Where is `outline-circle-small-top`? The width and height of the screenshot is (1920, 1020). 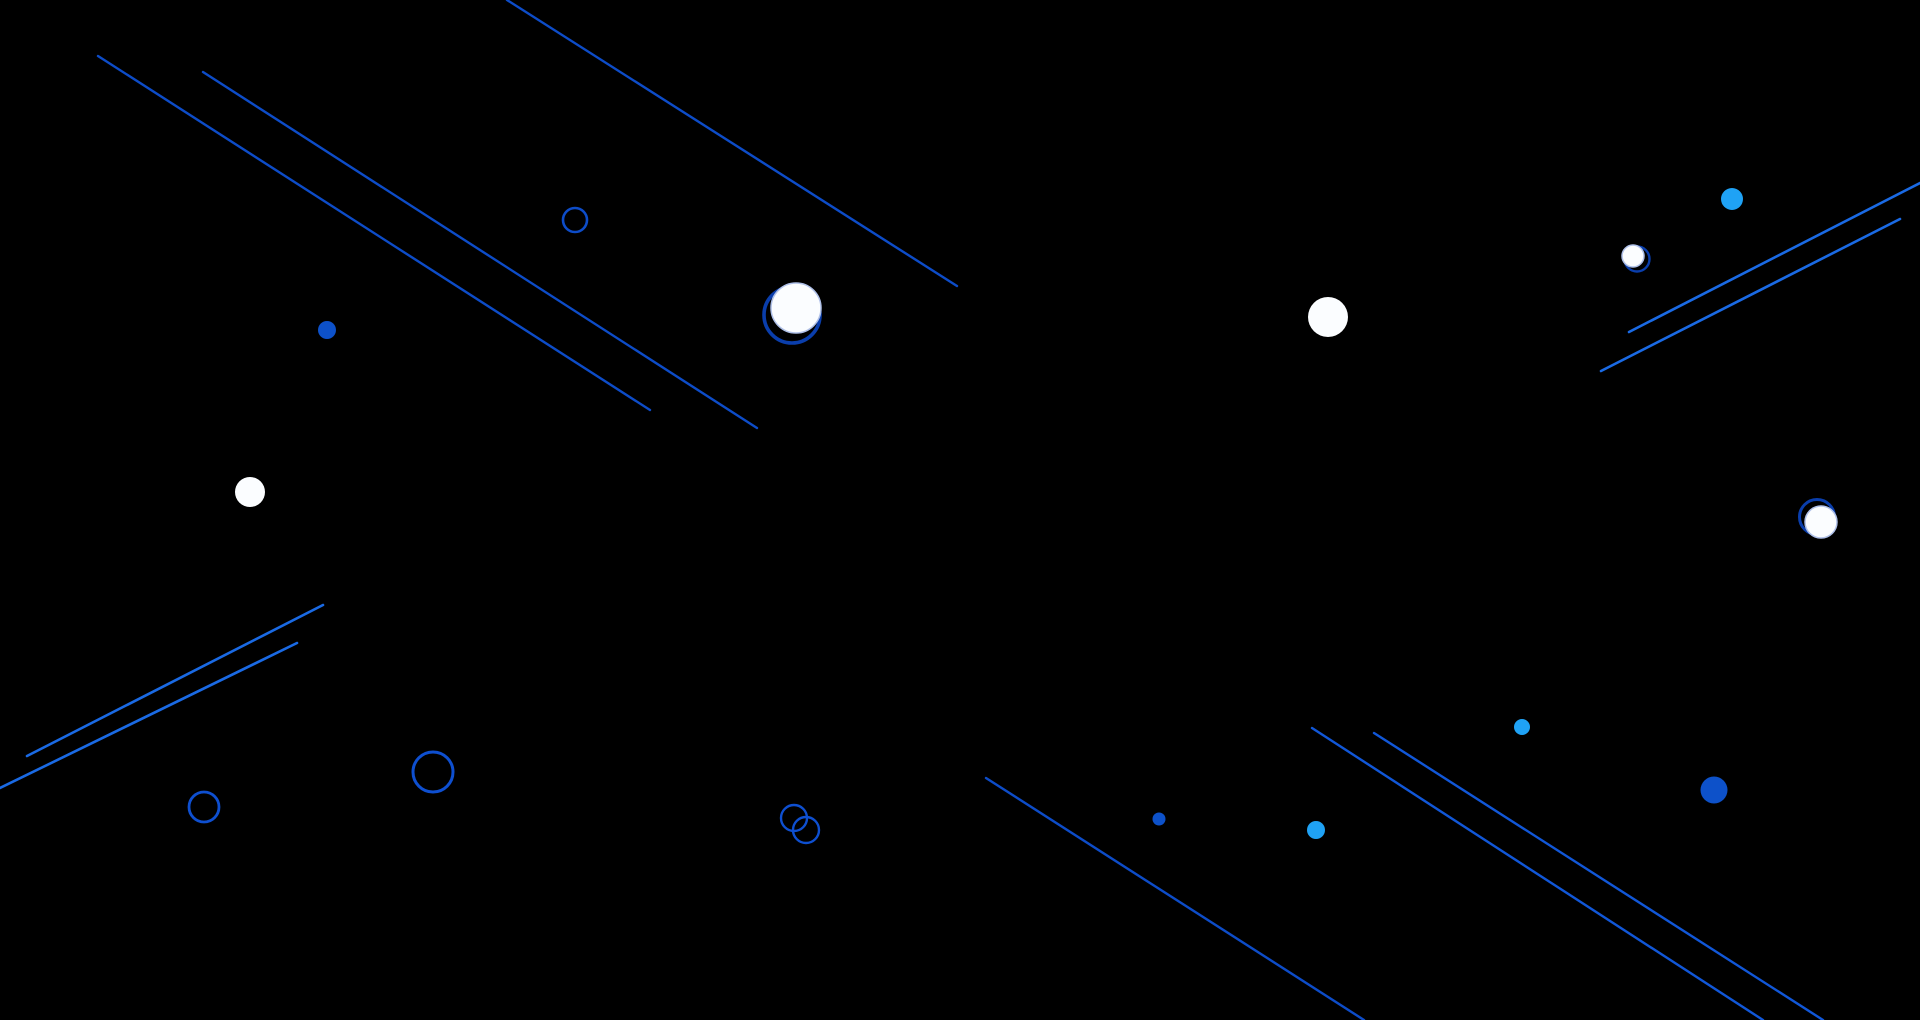 outline-circle-small-top is located at coordinates (575, 220).